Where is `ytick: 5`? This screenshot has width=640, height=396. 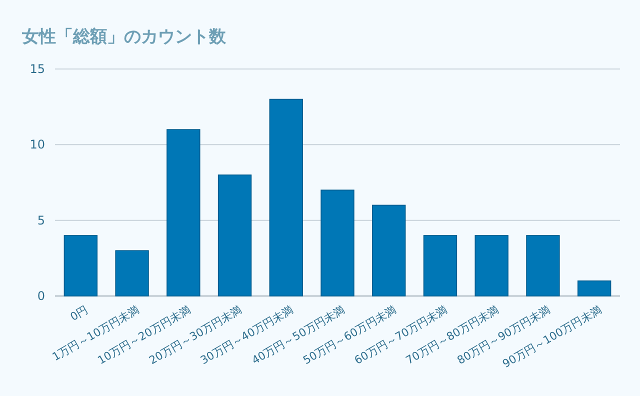 ytick: 5 is located at coordinates (41, 220).